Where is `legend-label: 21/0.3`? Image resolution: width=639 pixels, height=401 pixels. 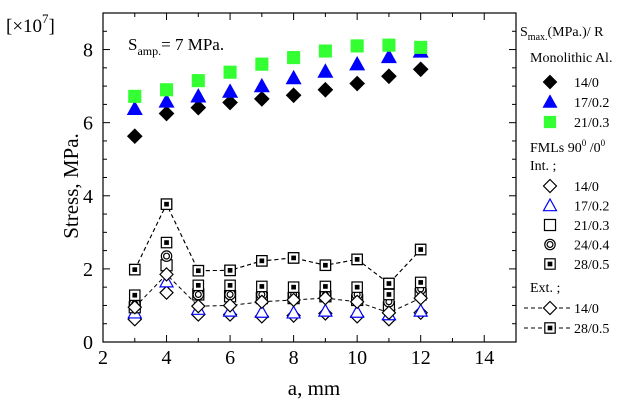 legend-label: 21/0.3 is located at coordinates (591, 123).